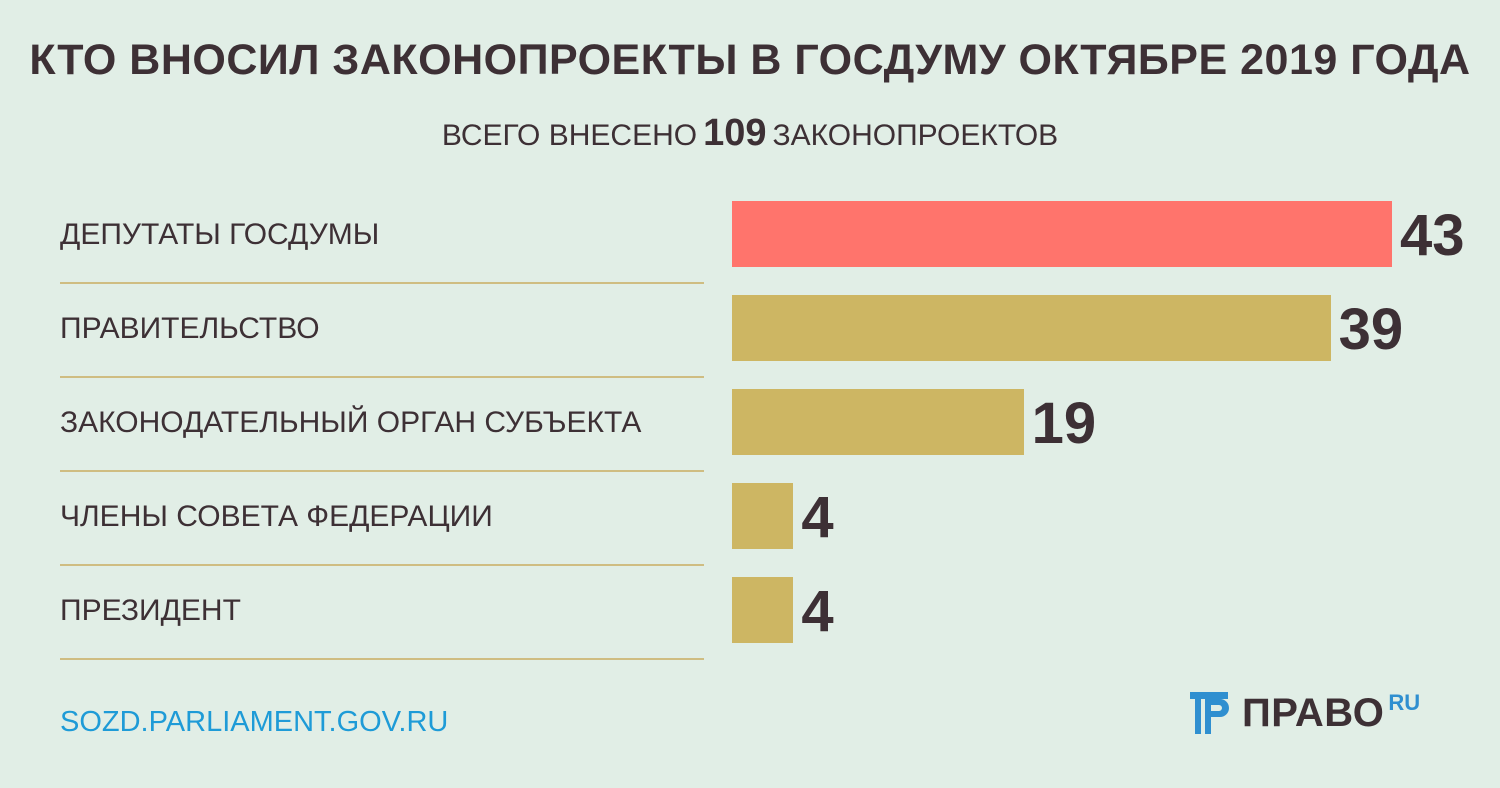  I want to click on subtitle-prefix: ВСЕГО ВНЕСЕНО, so click(569, 135).